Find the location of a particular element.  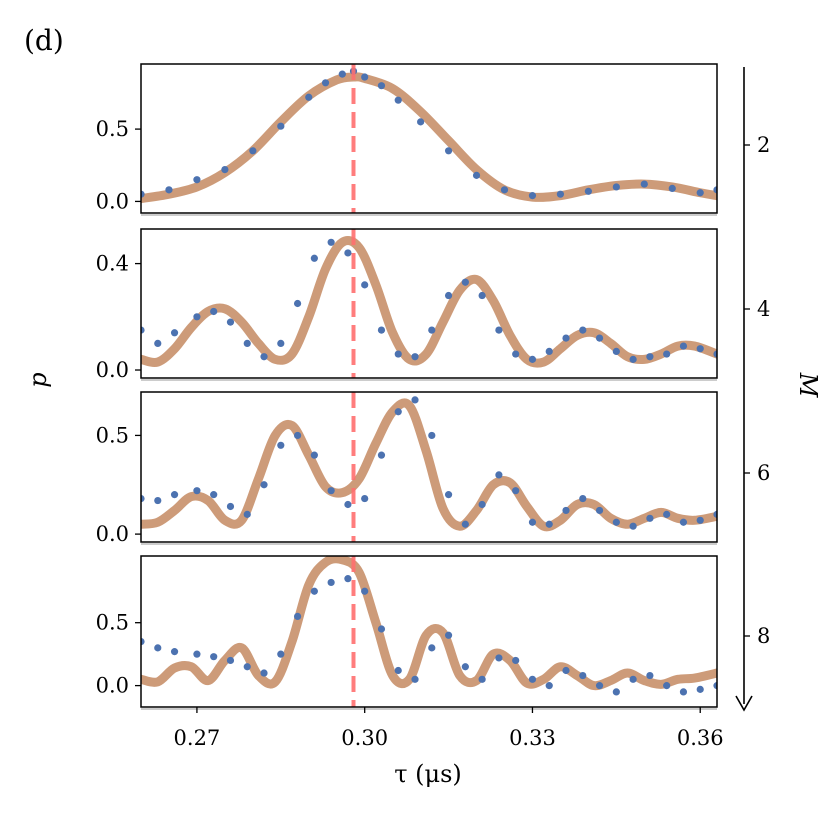

m-tick-label: 6 is located at coordinates (763, 473).